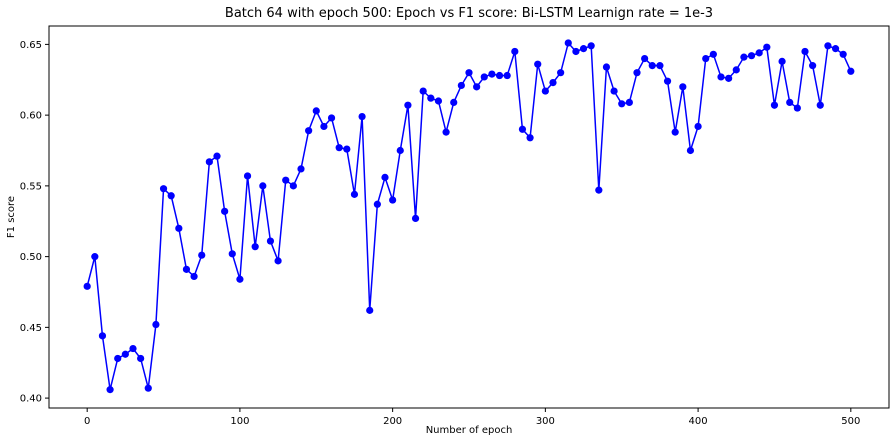 The image size is (894, 441). I want to click on x-tick-label: 200, so click(392, 421).